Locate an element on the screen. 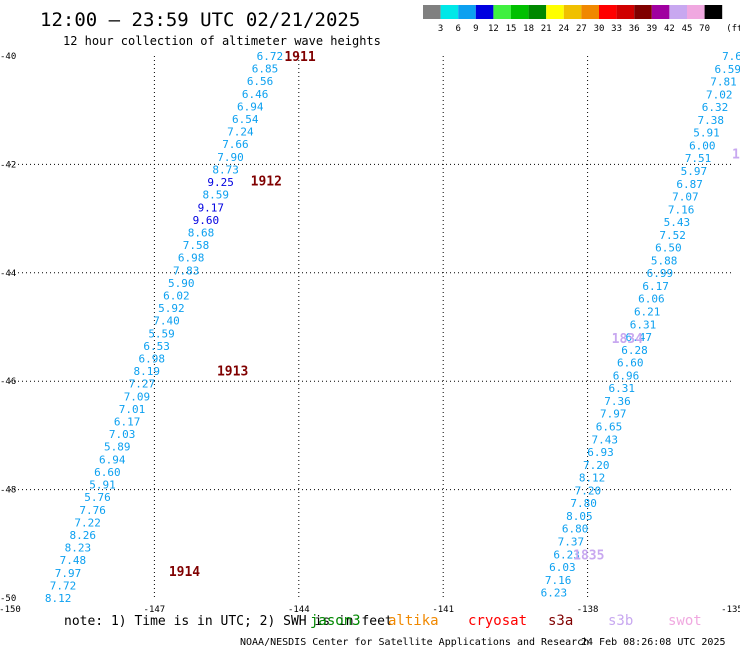  map-title: 12:00 – 23:59 UTC 02/21/2025 is located at coordinates (200, 20).